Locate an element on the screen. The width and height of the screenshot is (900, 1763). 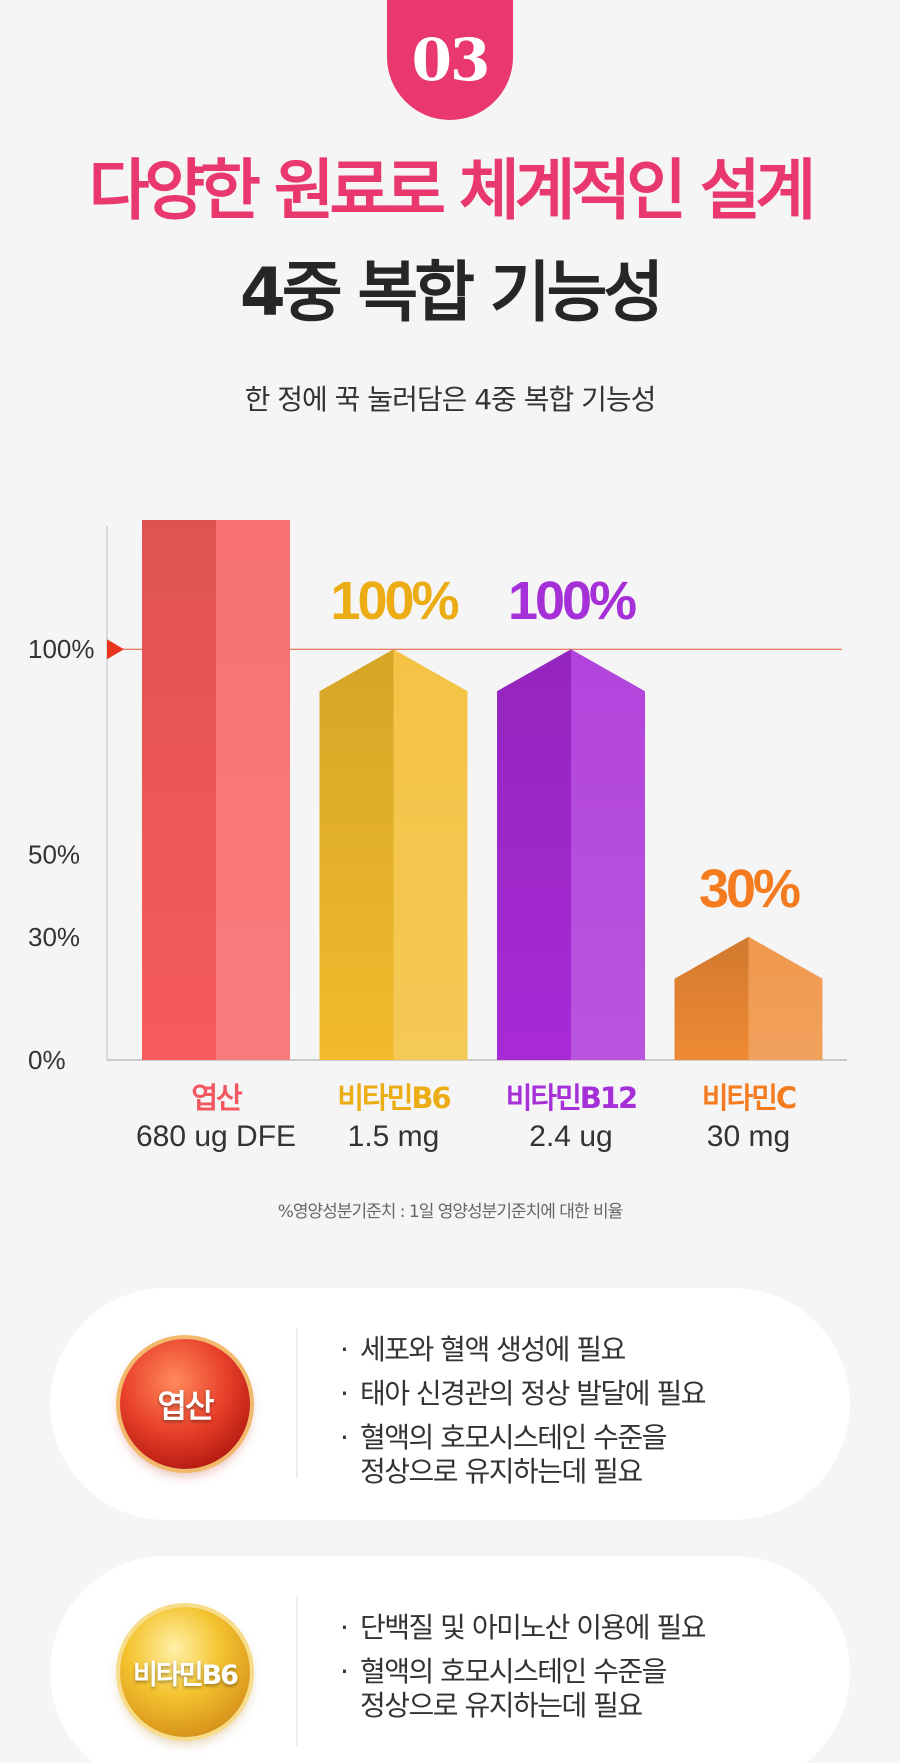
amount-label: 30 mg is located at coordinates (748, 1136).